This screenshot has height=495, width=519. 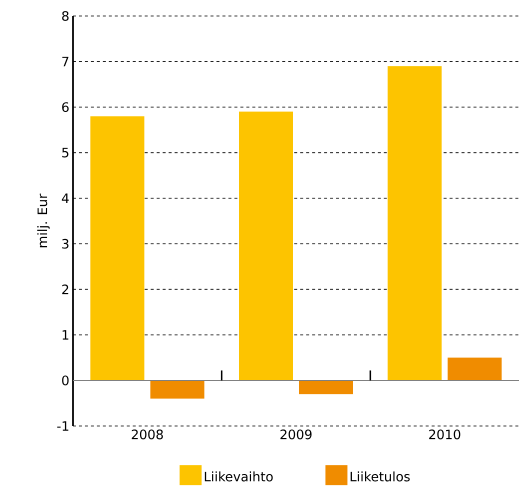 I want to click on y-tick-label: 4, so click(x=65, y=198).